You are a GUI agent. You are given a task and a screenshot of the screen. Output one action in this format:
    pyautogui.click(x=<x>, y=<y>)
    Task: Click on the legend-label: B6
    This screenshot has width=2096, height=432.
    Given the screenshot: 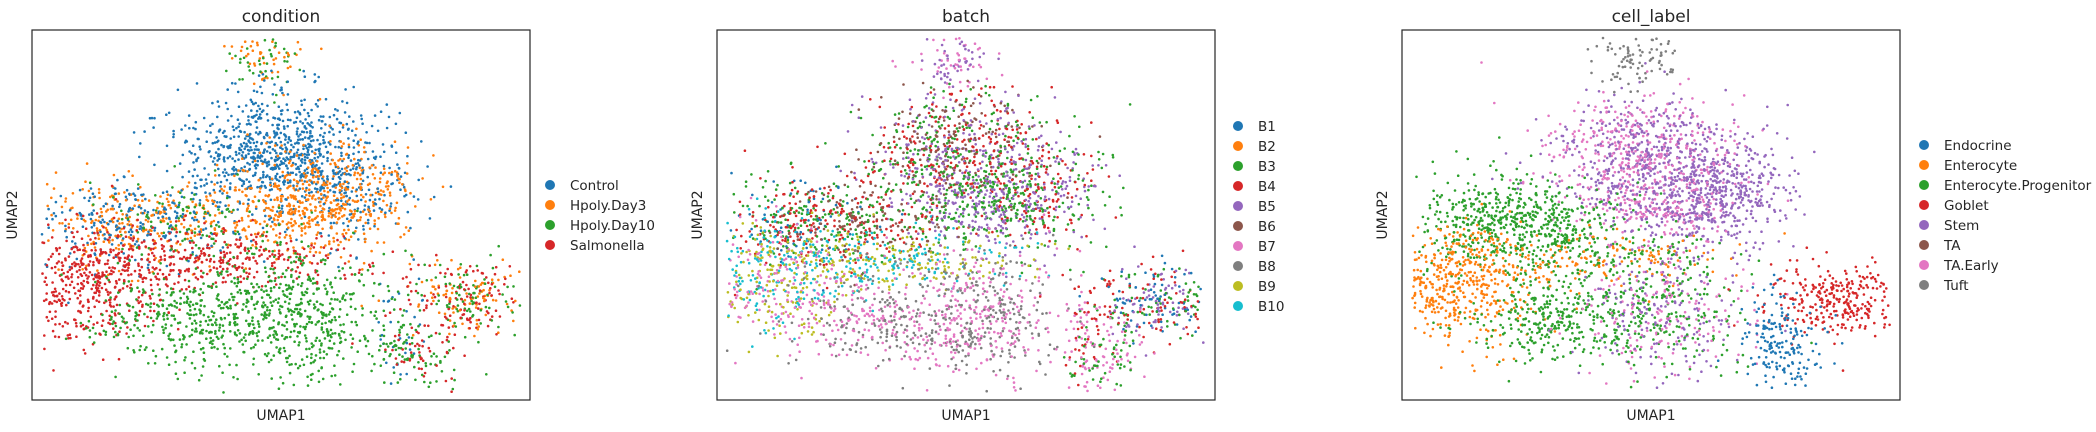 What is the action you would take?
    pyautogui.click(x=1267, y=227)
    